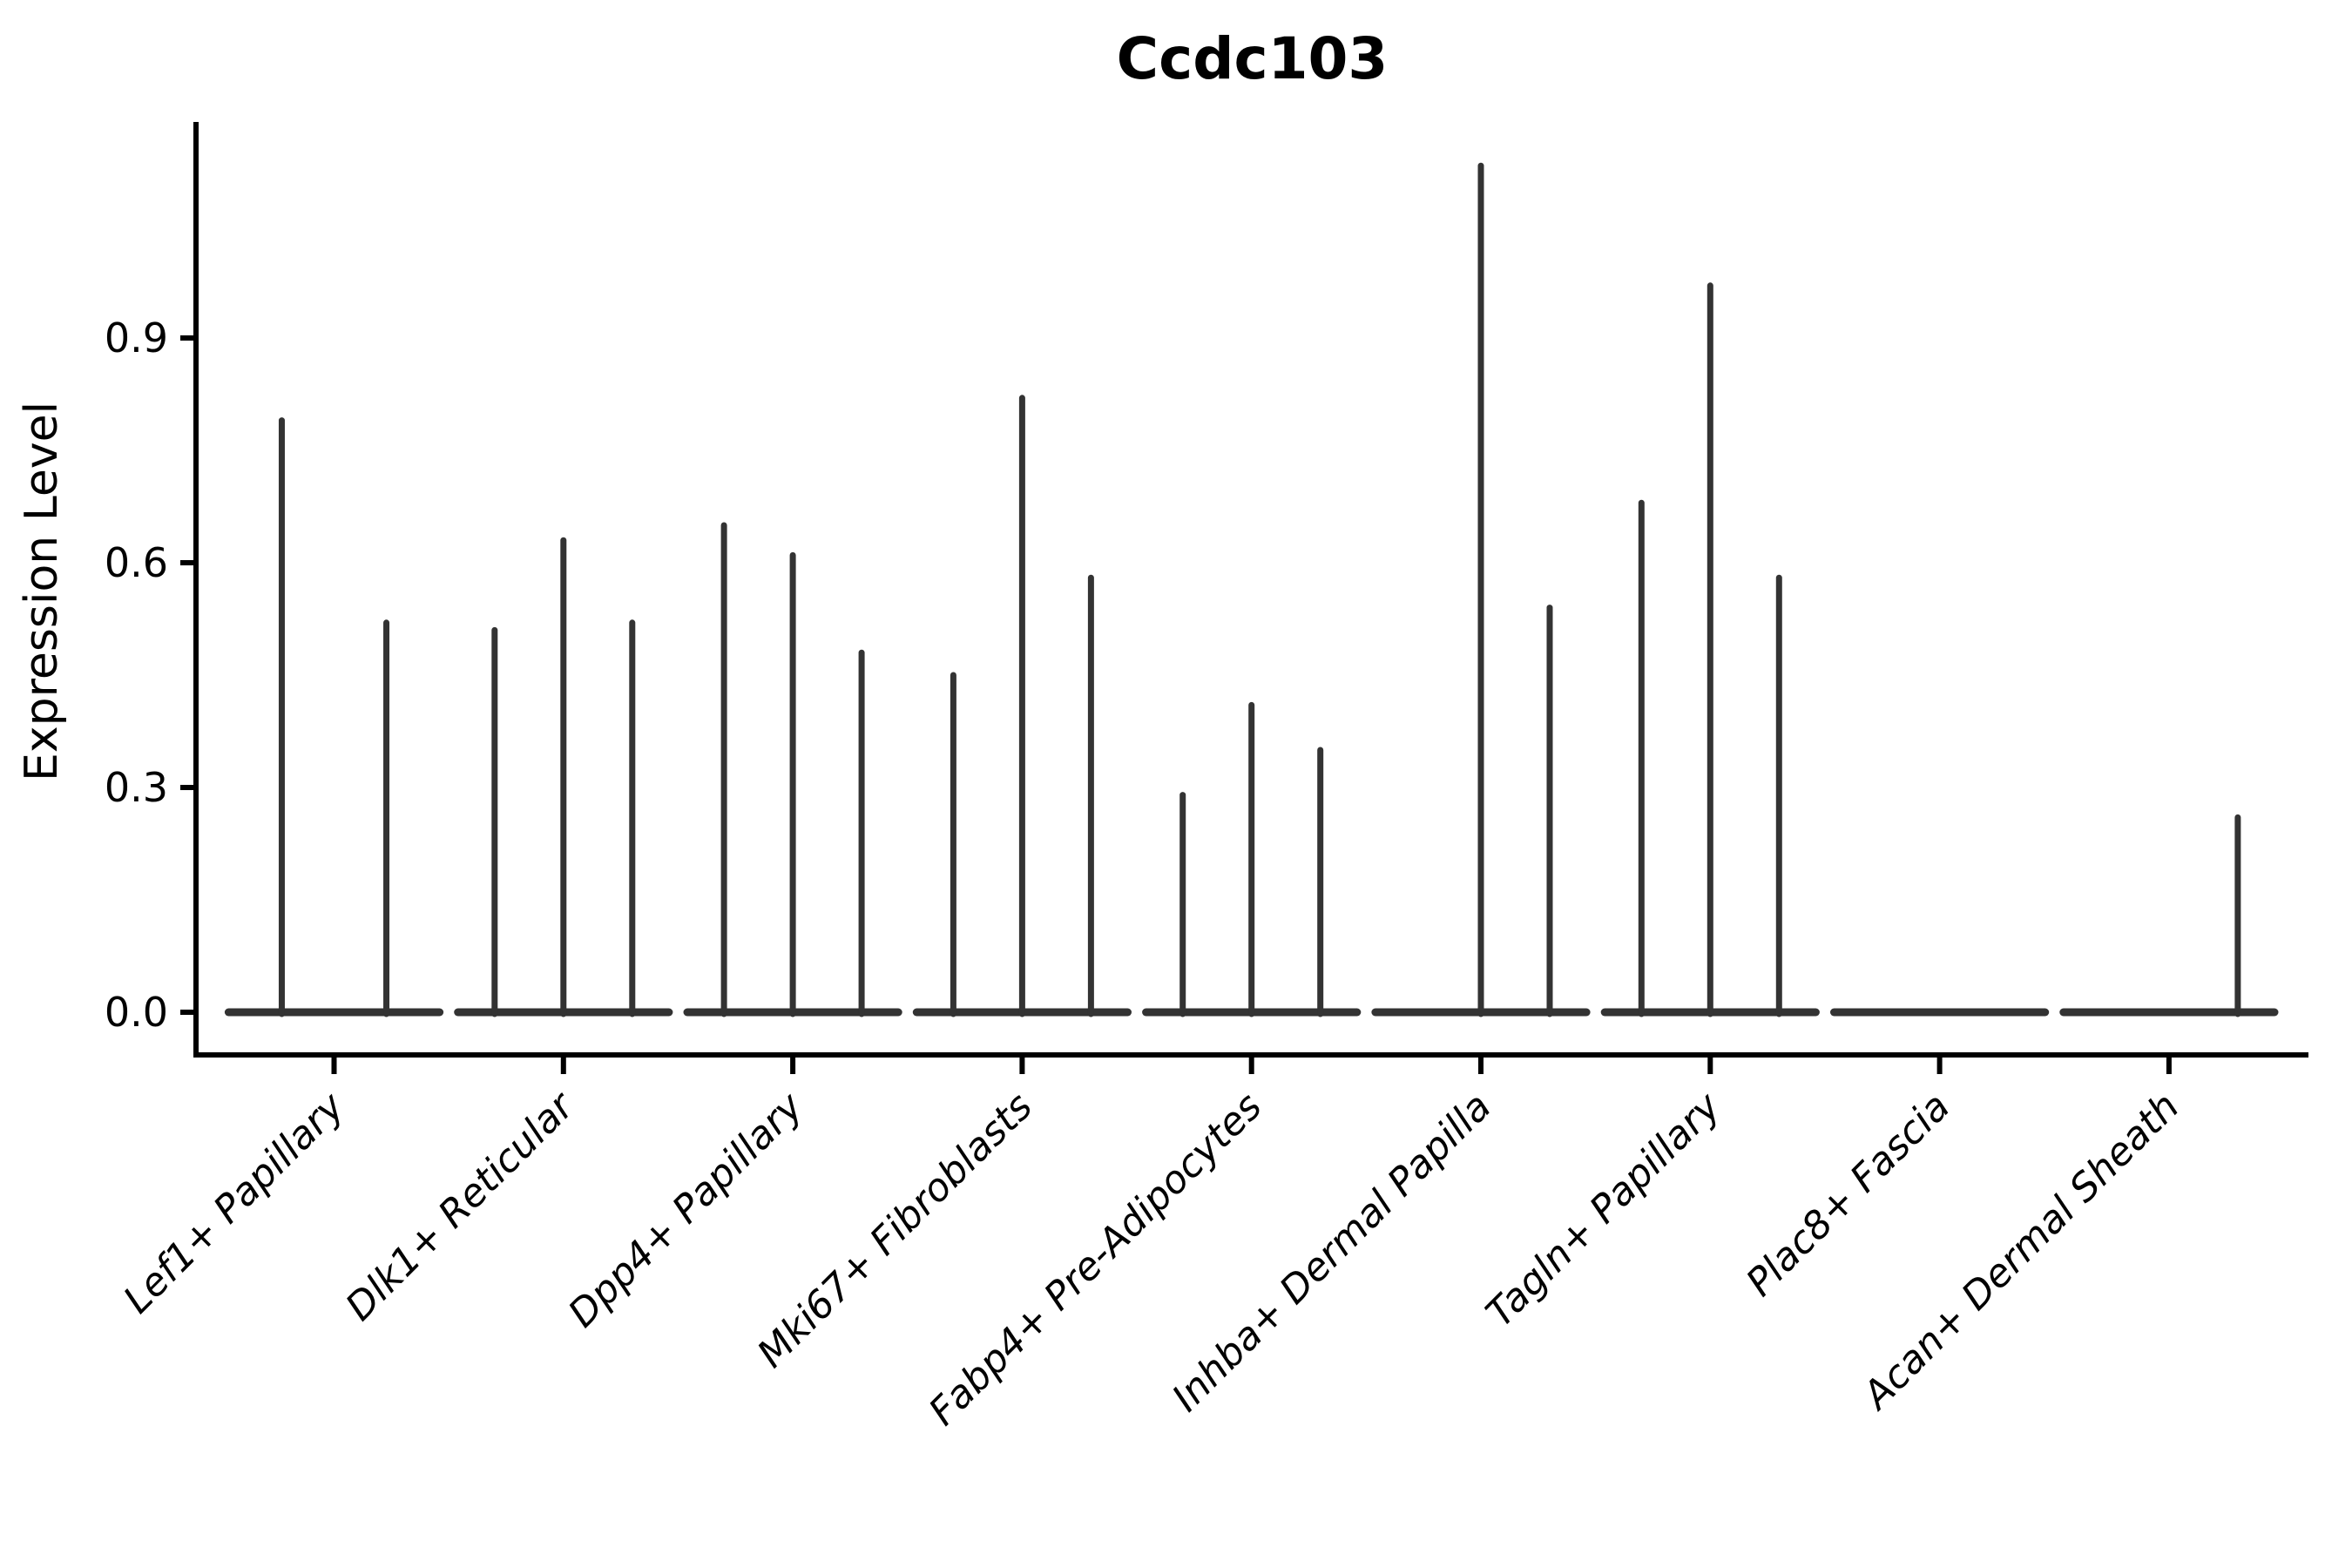  What do you see at coordinates (687, 1210) in the screenshot?
I see `x-tick-label: Dpp4+ Papillary` at bounding box center [687, 1210].